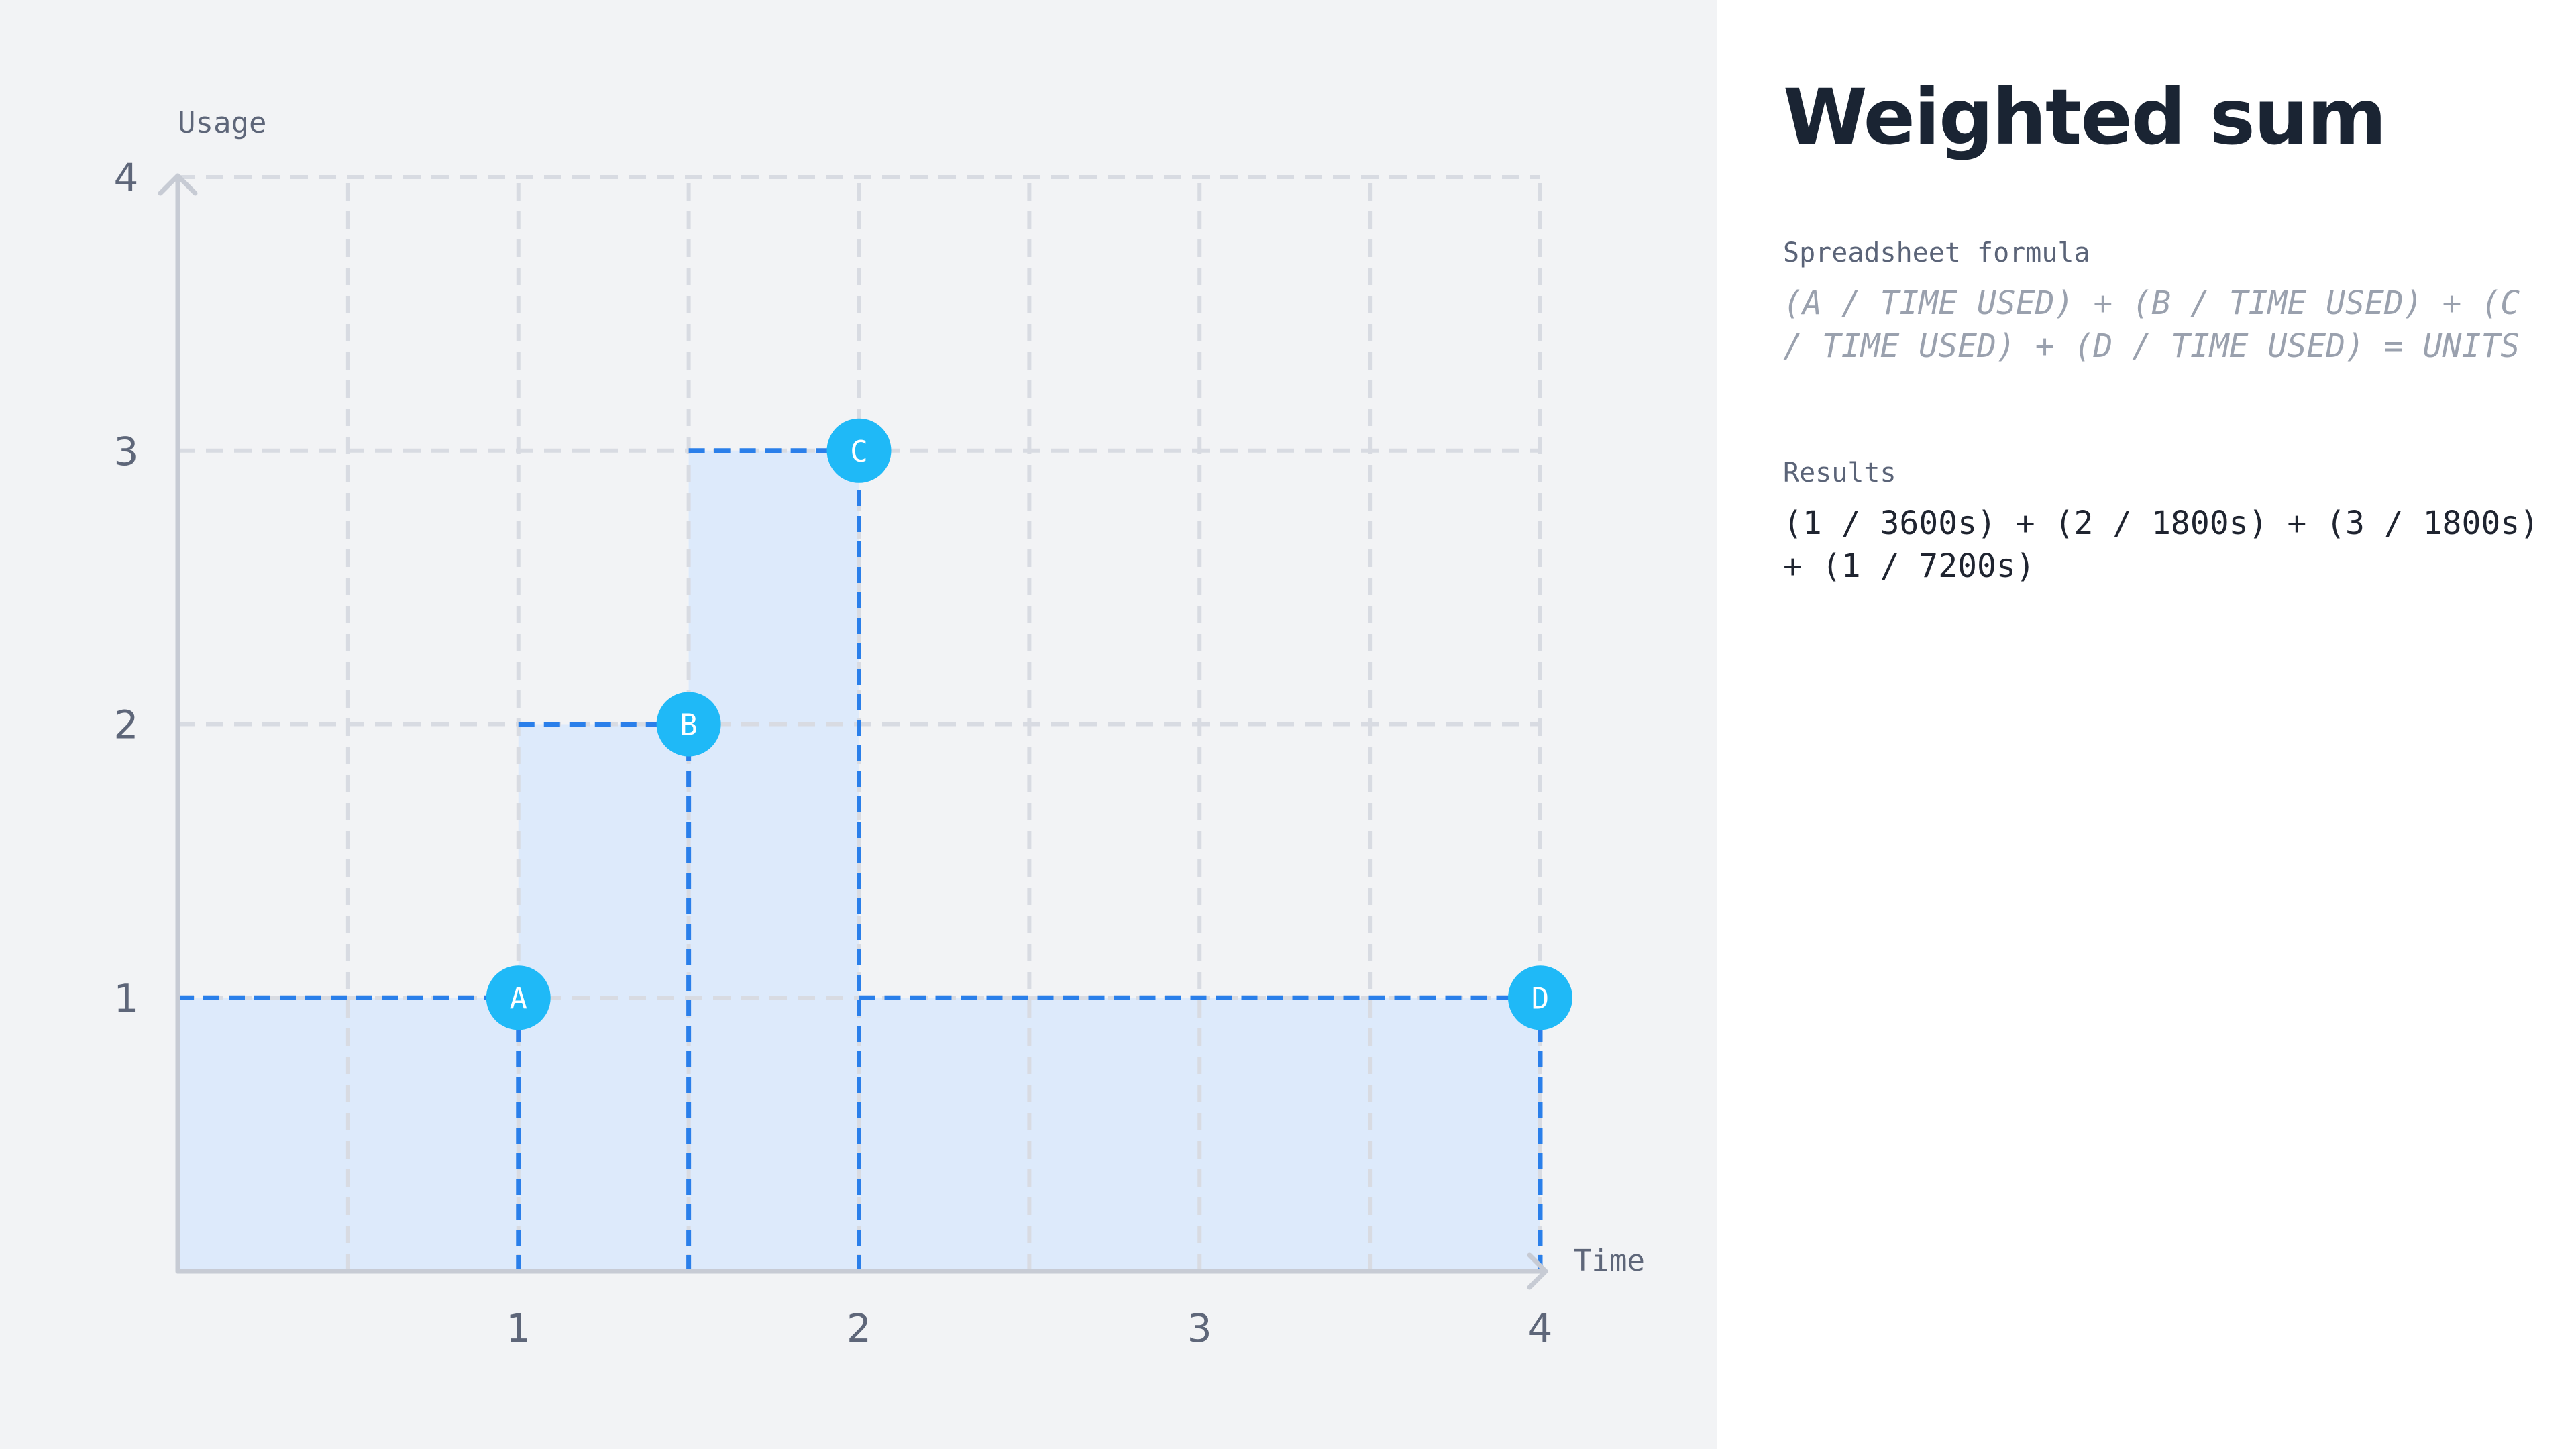 The width and height of the screenshot is (2576, 1449). Describe the element at coordinates (1936, 252) in the screenshot. I see `formula-label: Spreadsheet formula` at that location.